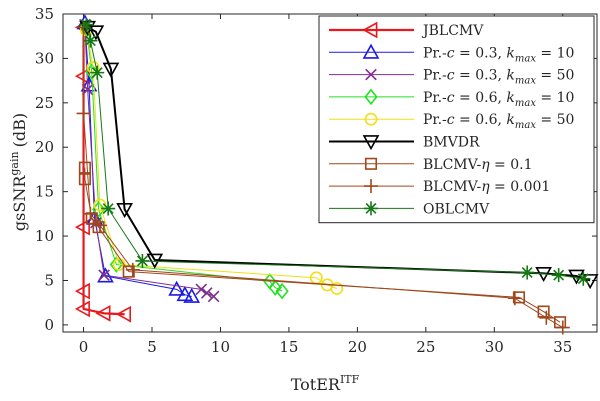 This screenshot has height=401, width=600. I want to click on x-axis-label: TotERITF, so click(325, 383).